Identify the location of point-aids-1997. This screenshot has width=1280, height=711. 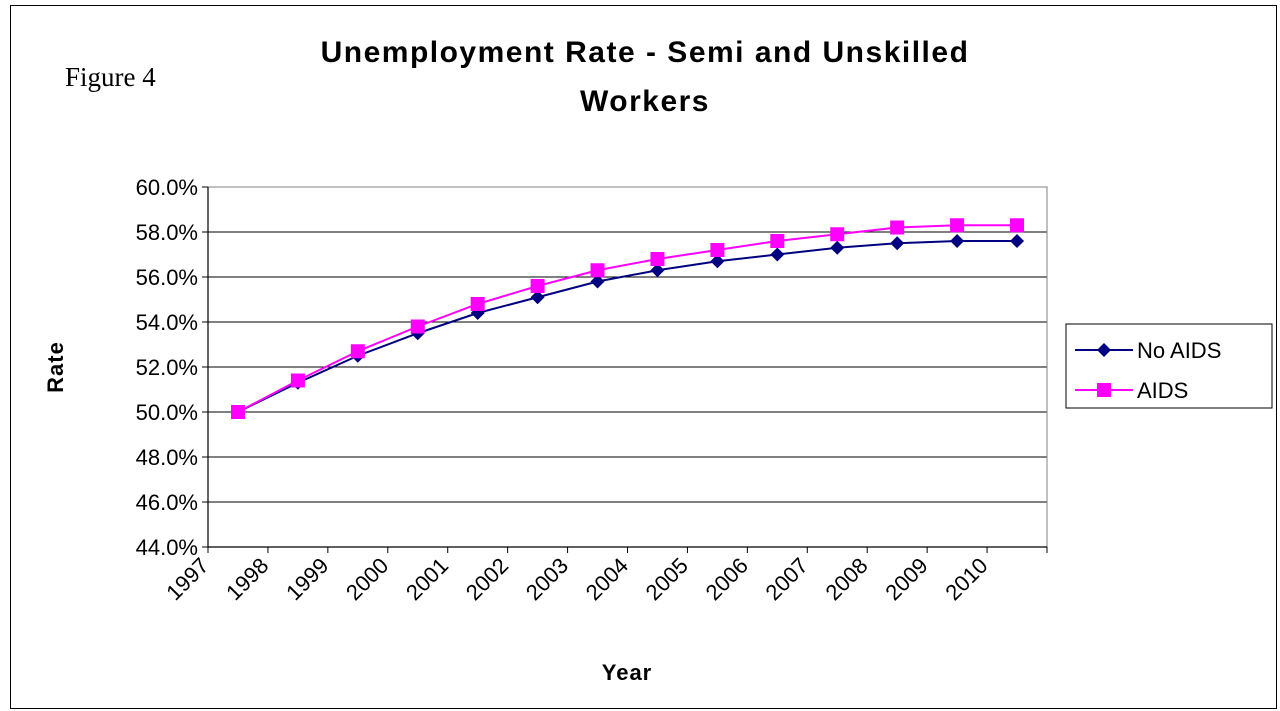
(237, 412).